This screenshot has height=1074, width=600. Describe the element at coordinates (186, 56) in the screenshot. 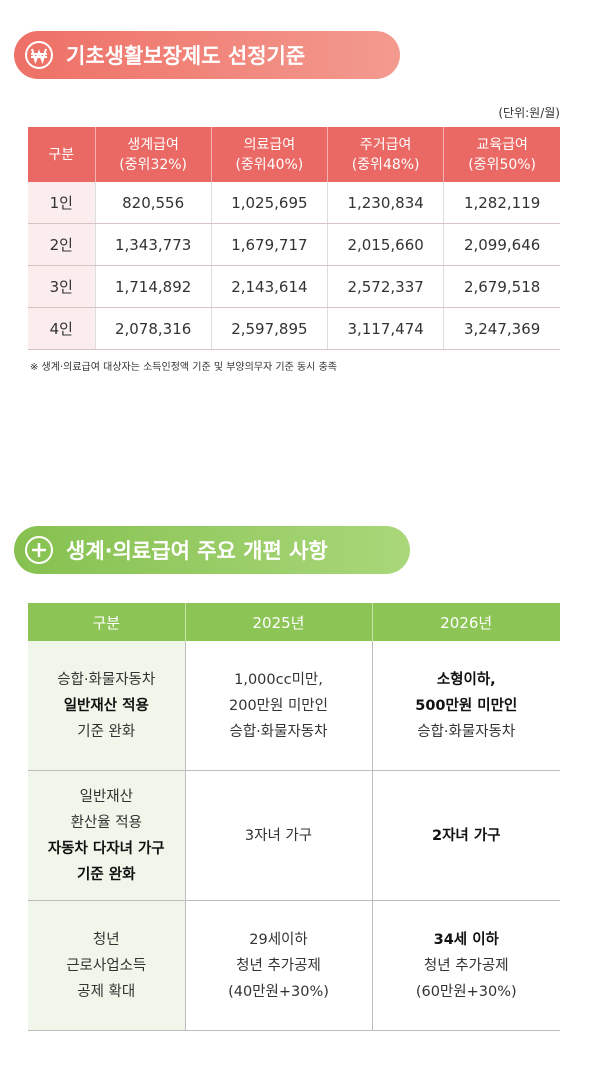

I see `section-title: 기초생활보장제도 선정기준` at that location.